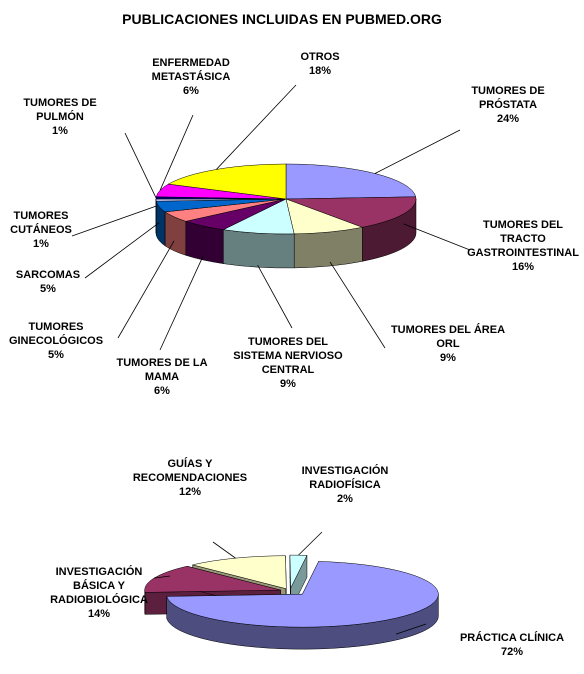 This screenshot has width=584, height=674. What do you see at coordinates (523, 239) in the screenshot?
I see `label-line: TRACTO` at bounding box center [523, 239].